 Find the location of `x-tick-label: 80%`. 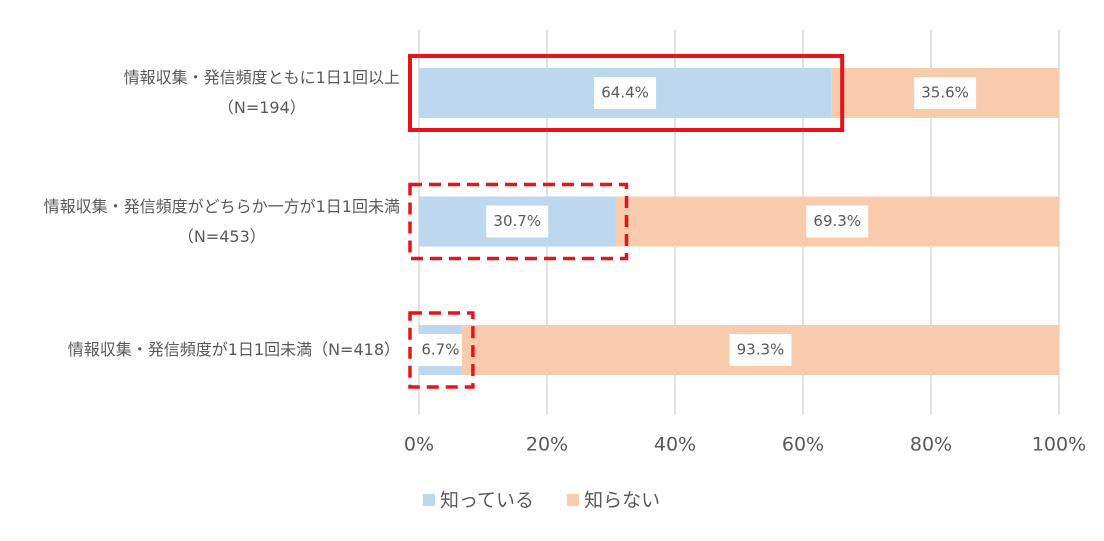

x-tick-label: 80% is located at coordinates (931, 445).